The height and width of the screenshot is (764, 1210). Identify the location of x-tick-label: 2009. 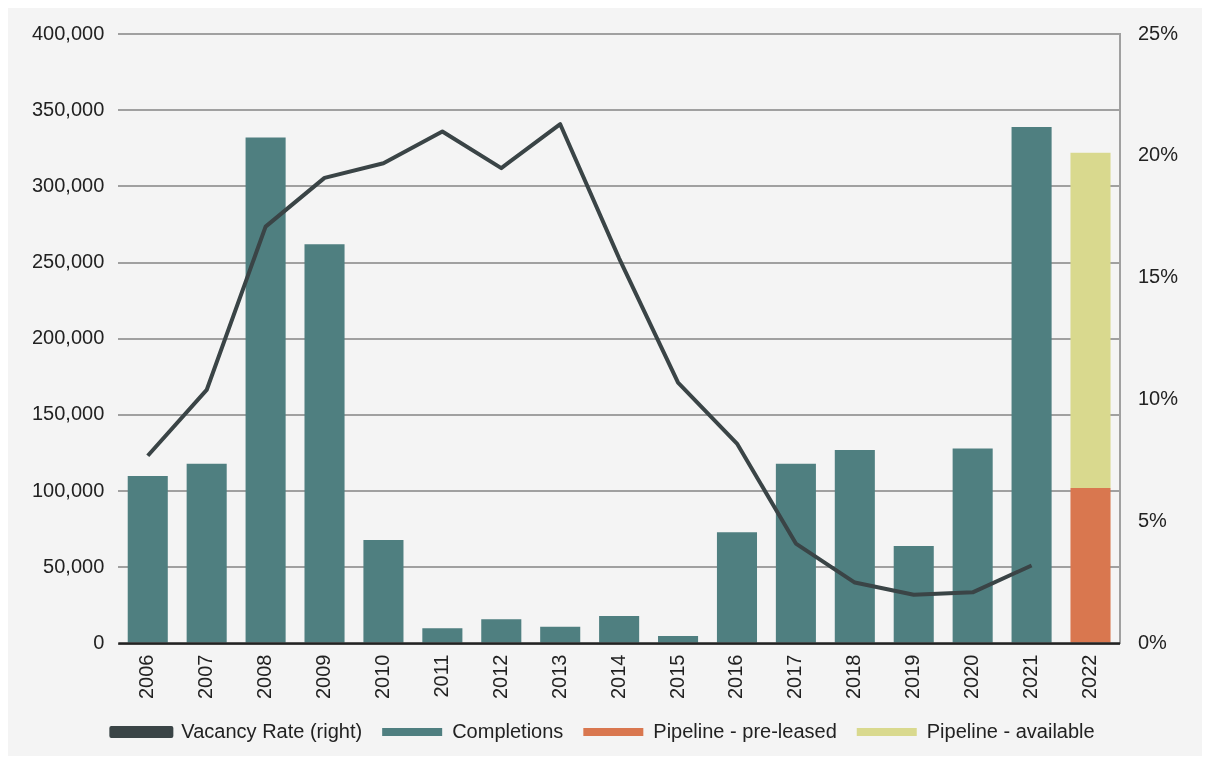
(323, 677).